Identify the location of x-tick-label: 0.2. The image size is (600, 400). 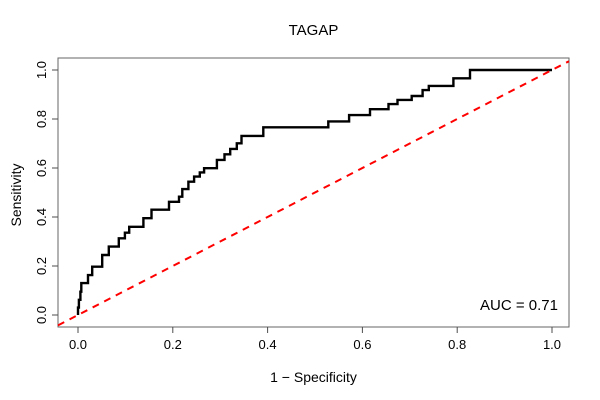
(173, 344).